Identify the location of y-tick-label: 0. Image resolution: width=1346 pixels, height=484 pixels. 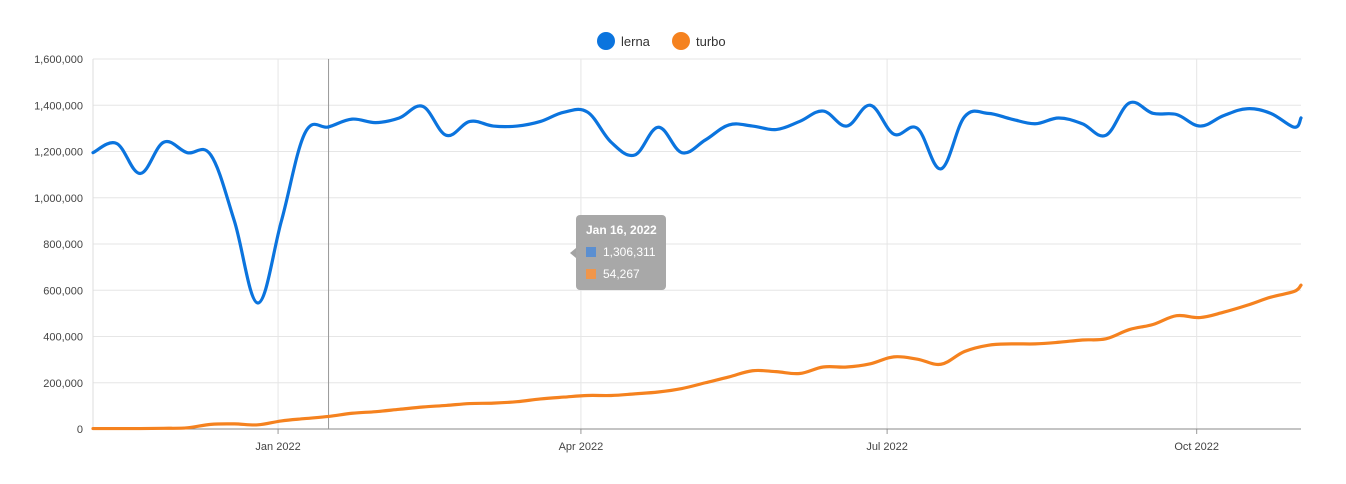
(80, 430).